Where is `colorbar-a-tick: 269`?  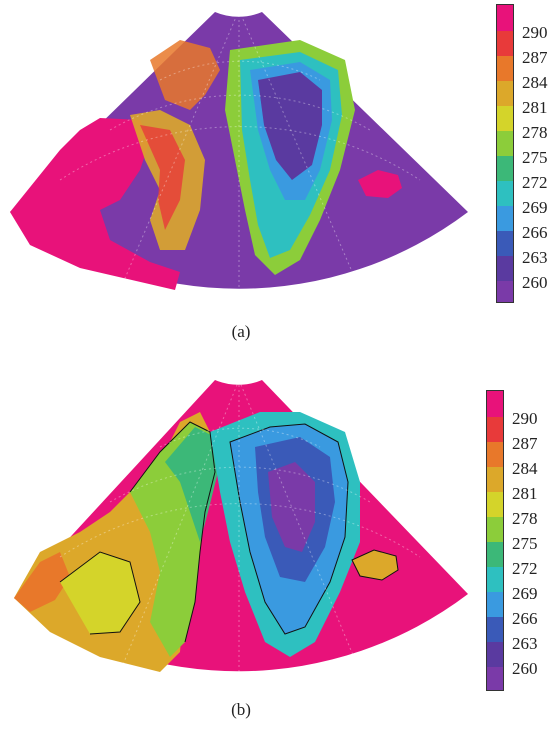 colorbar-a-tick: 269 is located at coordinates (535, 207).